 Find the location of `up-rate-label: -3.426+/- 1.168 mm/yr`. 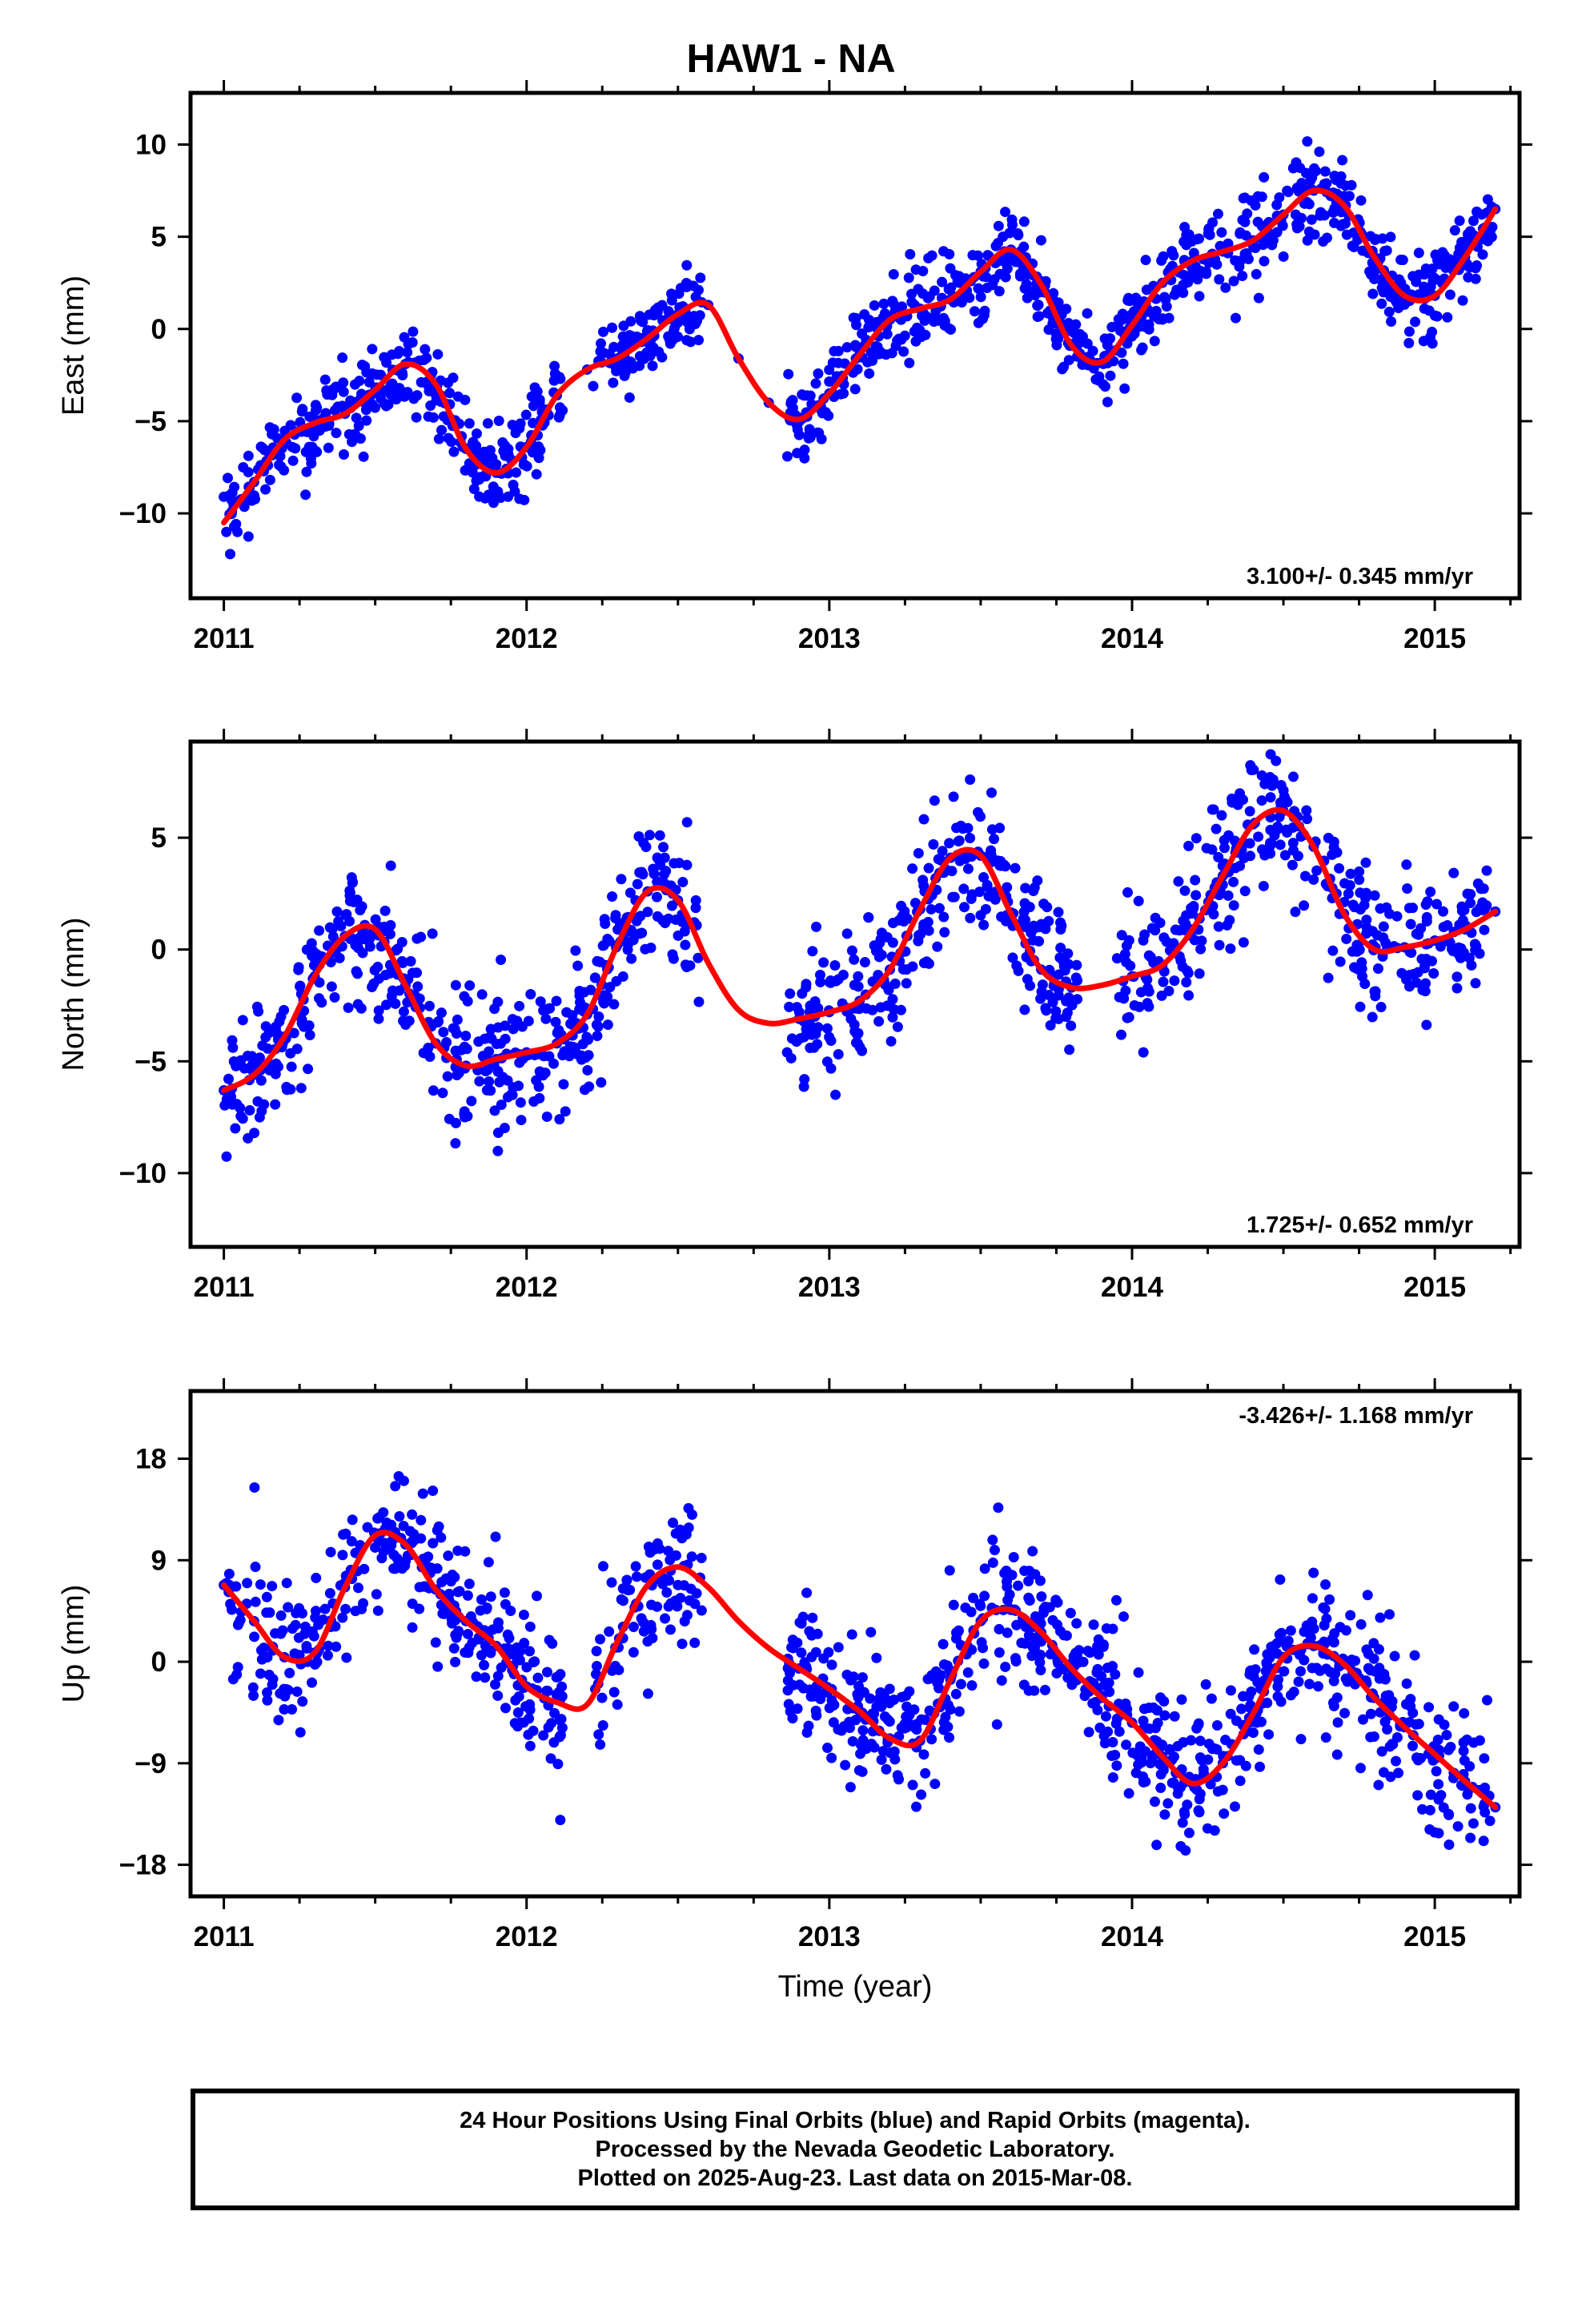

up-rate-label: -3.426+/- 1.168 mm/yr is located at coordinates (1356, 1416).